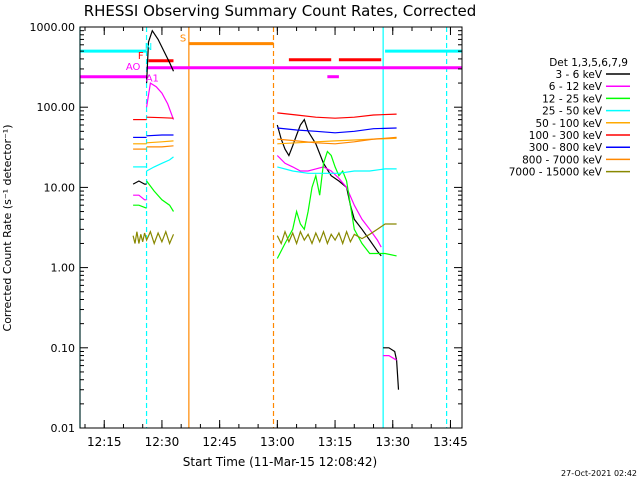 Image resolution: width=640 pixels, height=480 pixels. Describe the element at coordinates (566, 136) in the screenshot. I see `legend-label-5: 100 - 300 keV` at that location.